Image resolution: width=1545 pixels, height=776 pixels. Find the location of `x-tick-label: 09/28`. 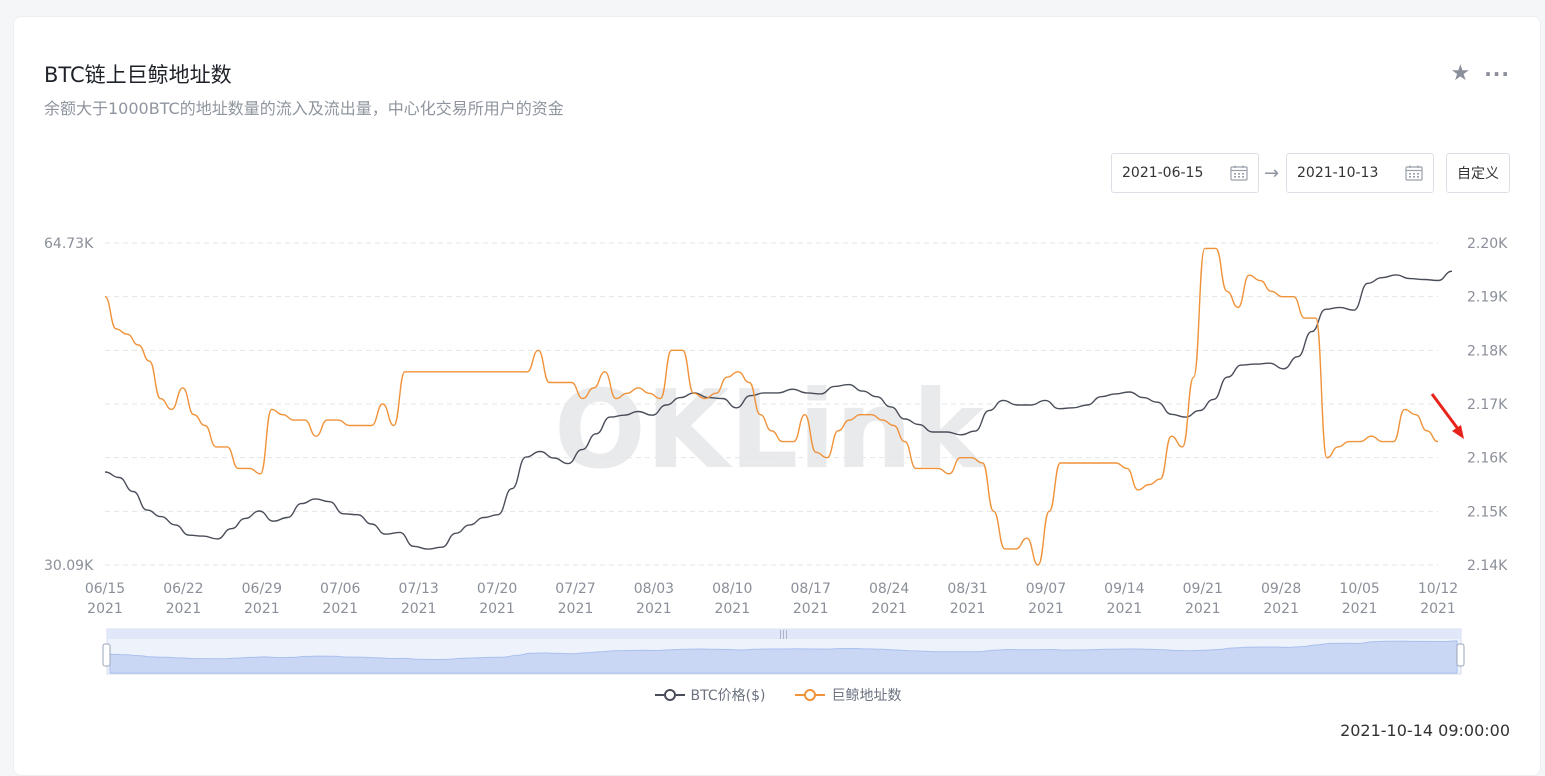

x-tick-label: 09/28 is located at coordinates (1281, 589).